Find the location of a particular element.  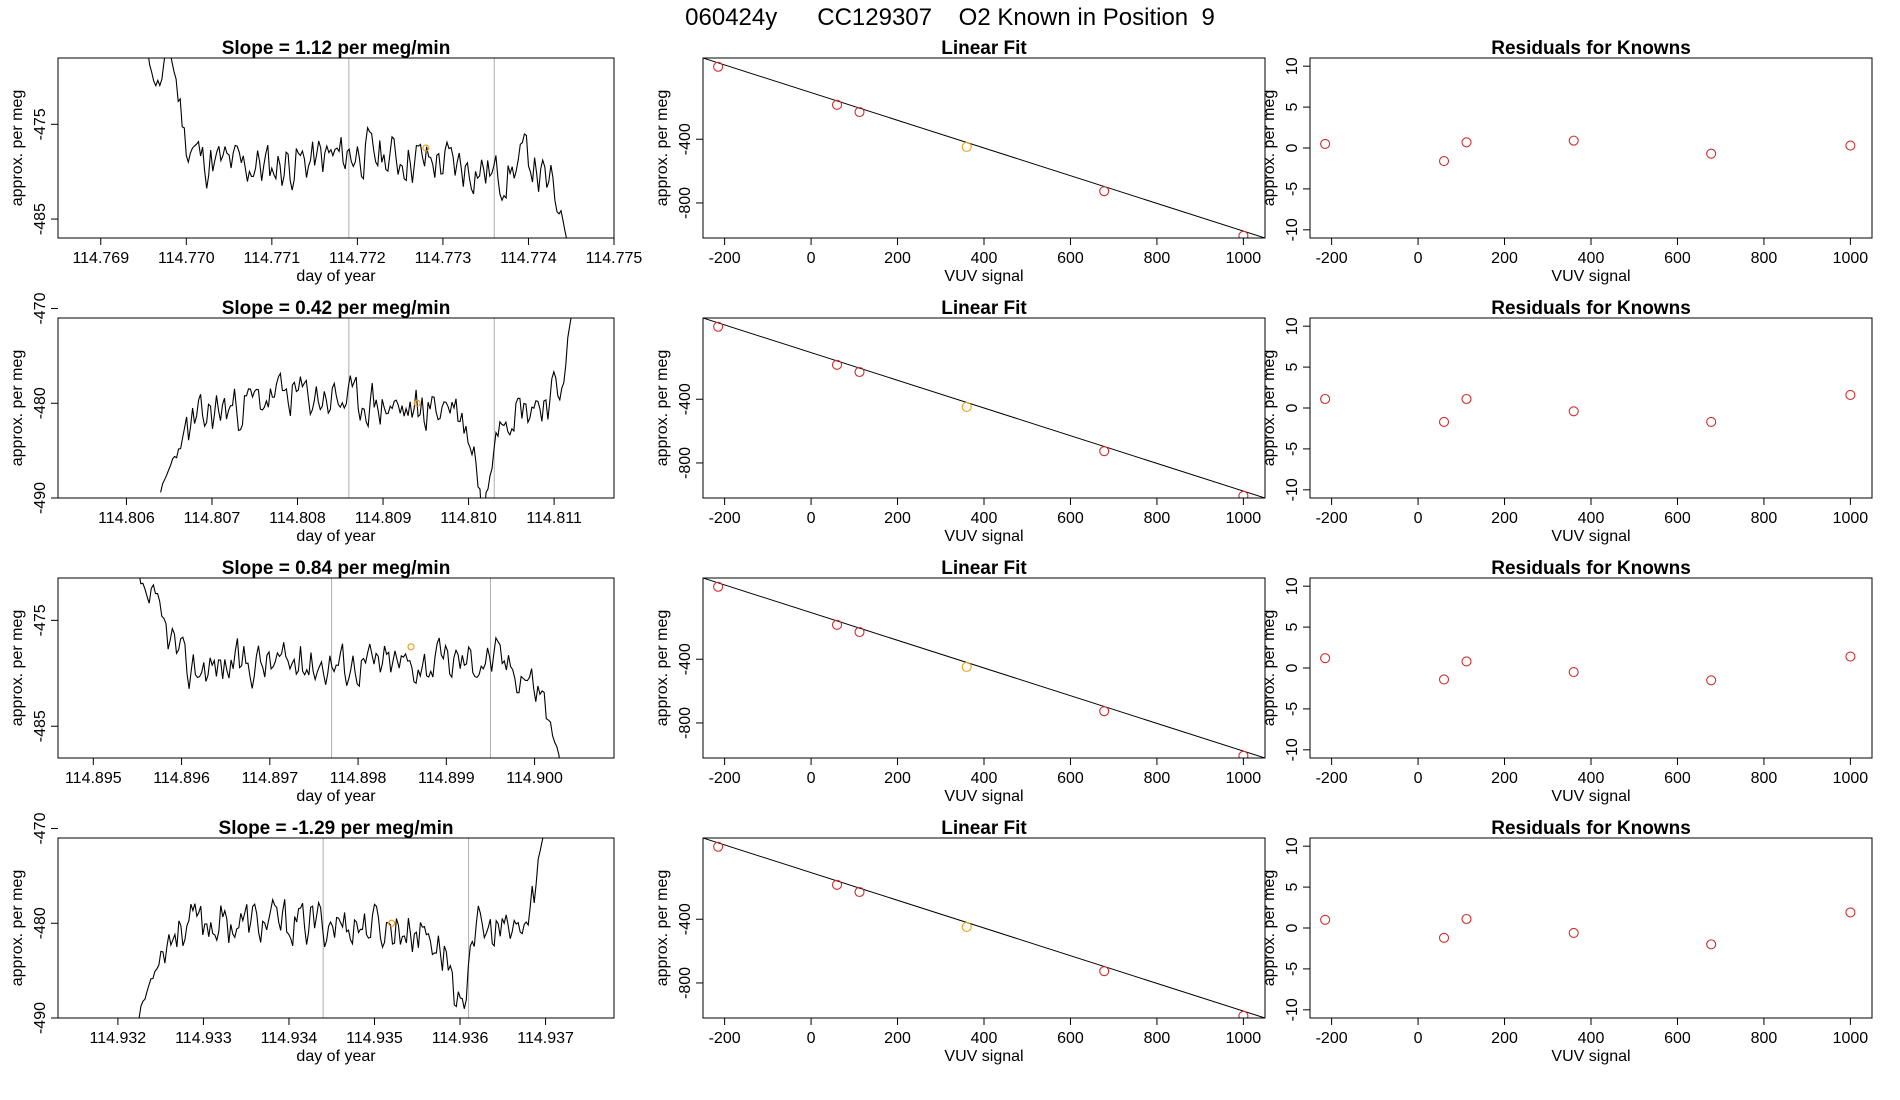

x-tick-label: 114.936 is located at coordinates (460, 1038).